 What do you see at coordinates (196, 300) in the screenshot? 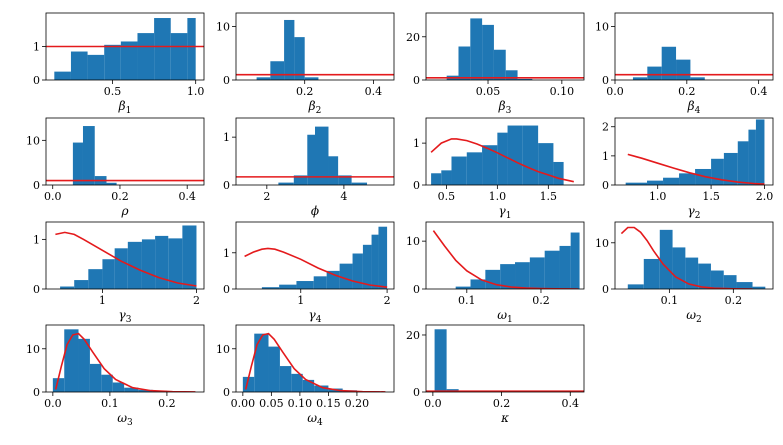
I see `x-tick-label-gamma3-1: 2` at bounding box center [196, 300].